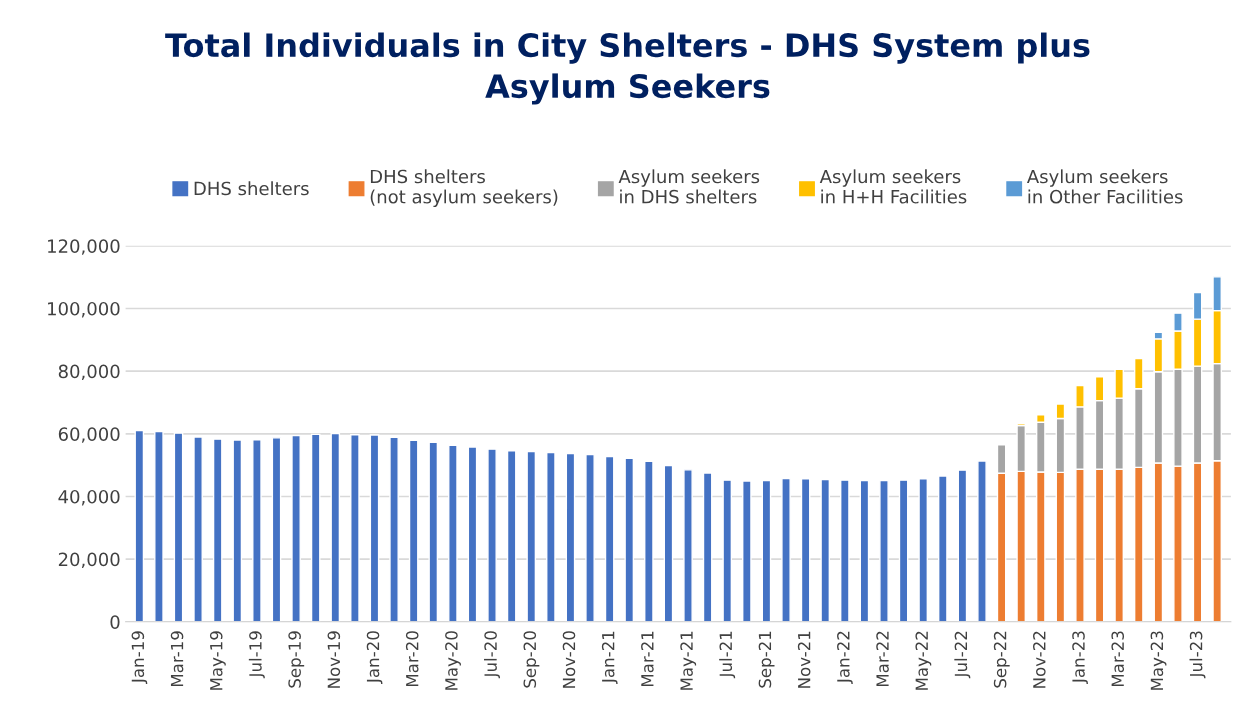  Describe the element at coordinates (1104, 186) in the screenshot. I see `legend-label: Asylum seekers in Other Facilities` at that location.